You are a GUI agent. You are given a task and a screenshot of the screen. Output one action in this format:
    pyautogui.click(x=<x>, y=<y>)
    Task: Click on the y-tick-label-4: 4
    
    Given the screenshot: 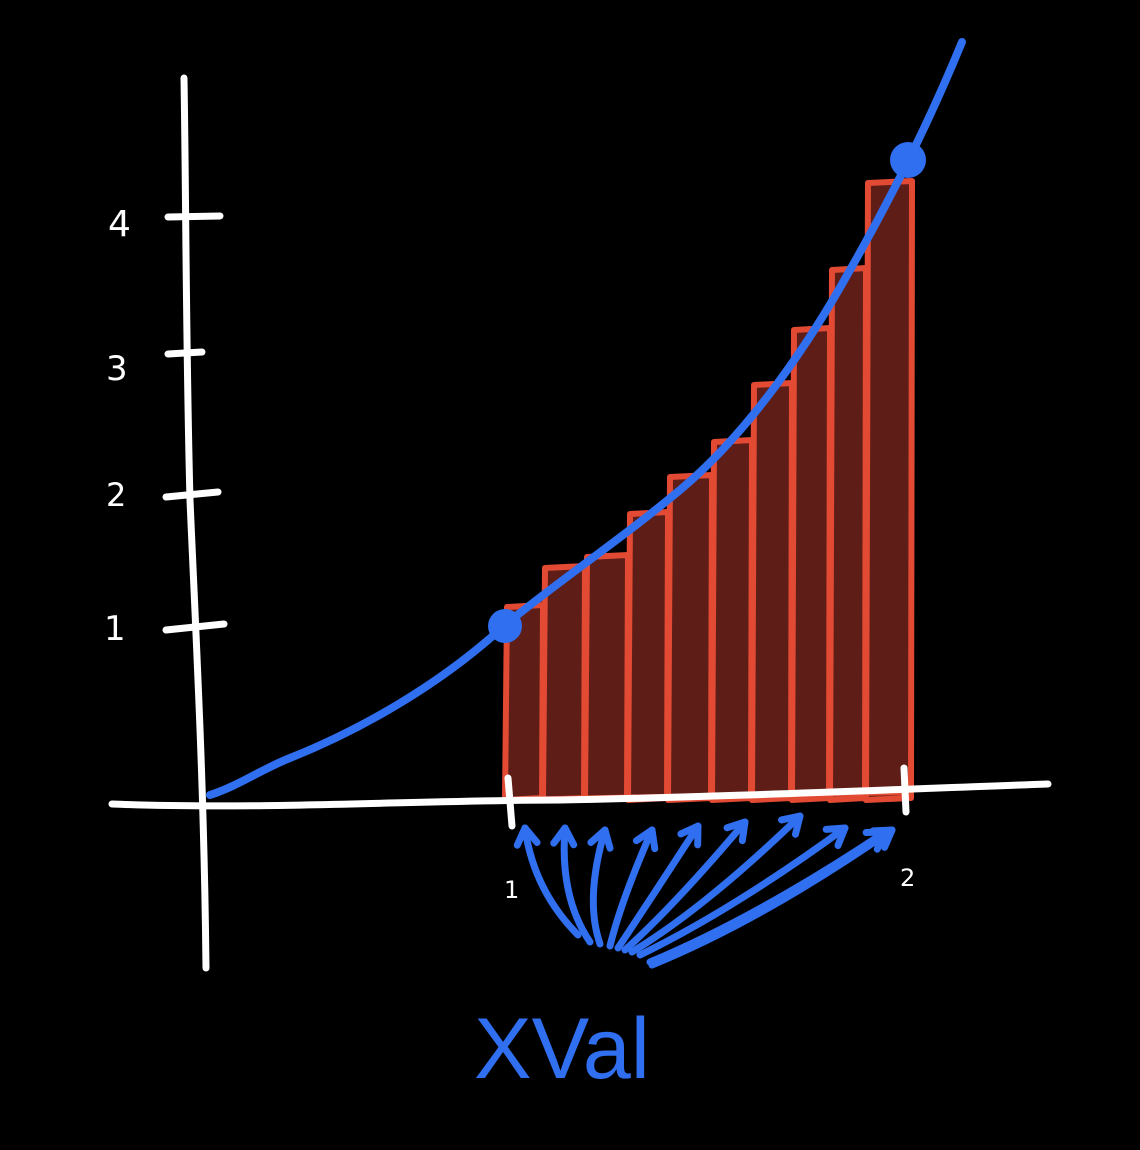 What is the action you would take?
    pyautogui.click(x=119, y=224)
    